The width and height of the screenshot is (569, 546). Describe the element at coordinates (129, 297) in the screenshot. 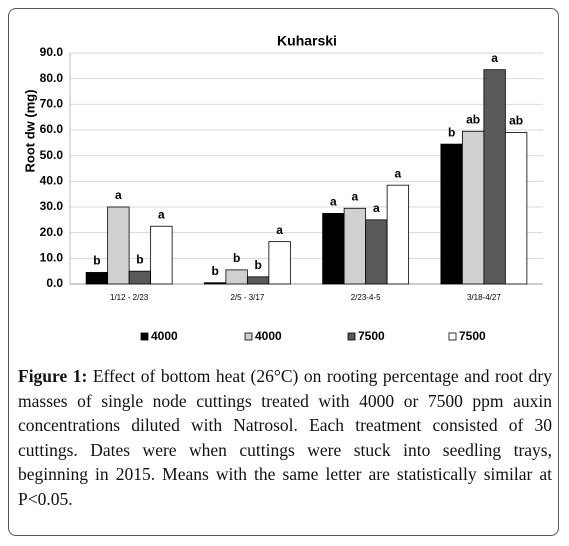

I see `x-tick-label: 1/12 - 2/23` at that location.